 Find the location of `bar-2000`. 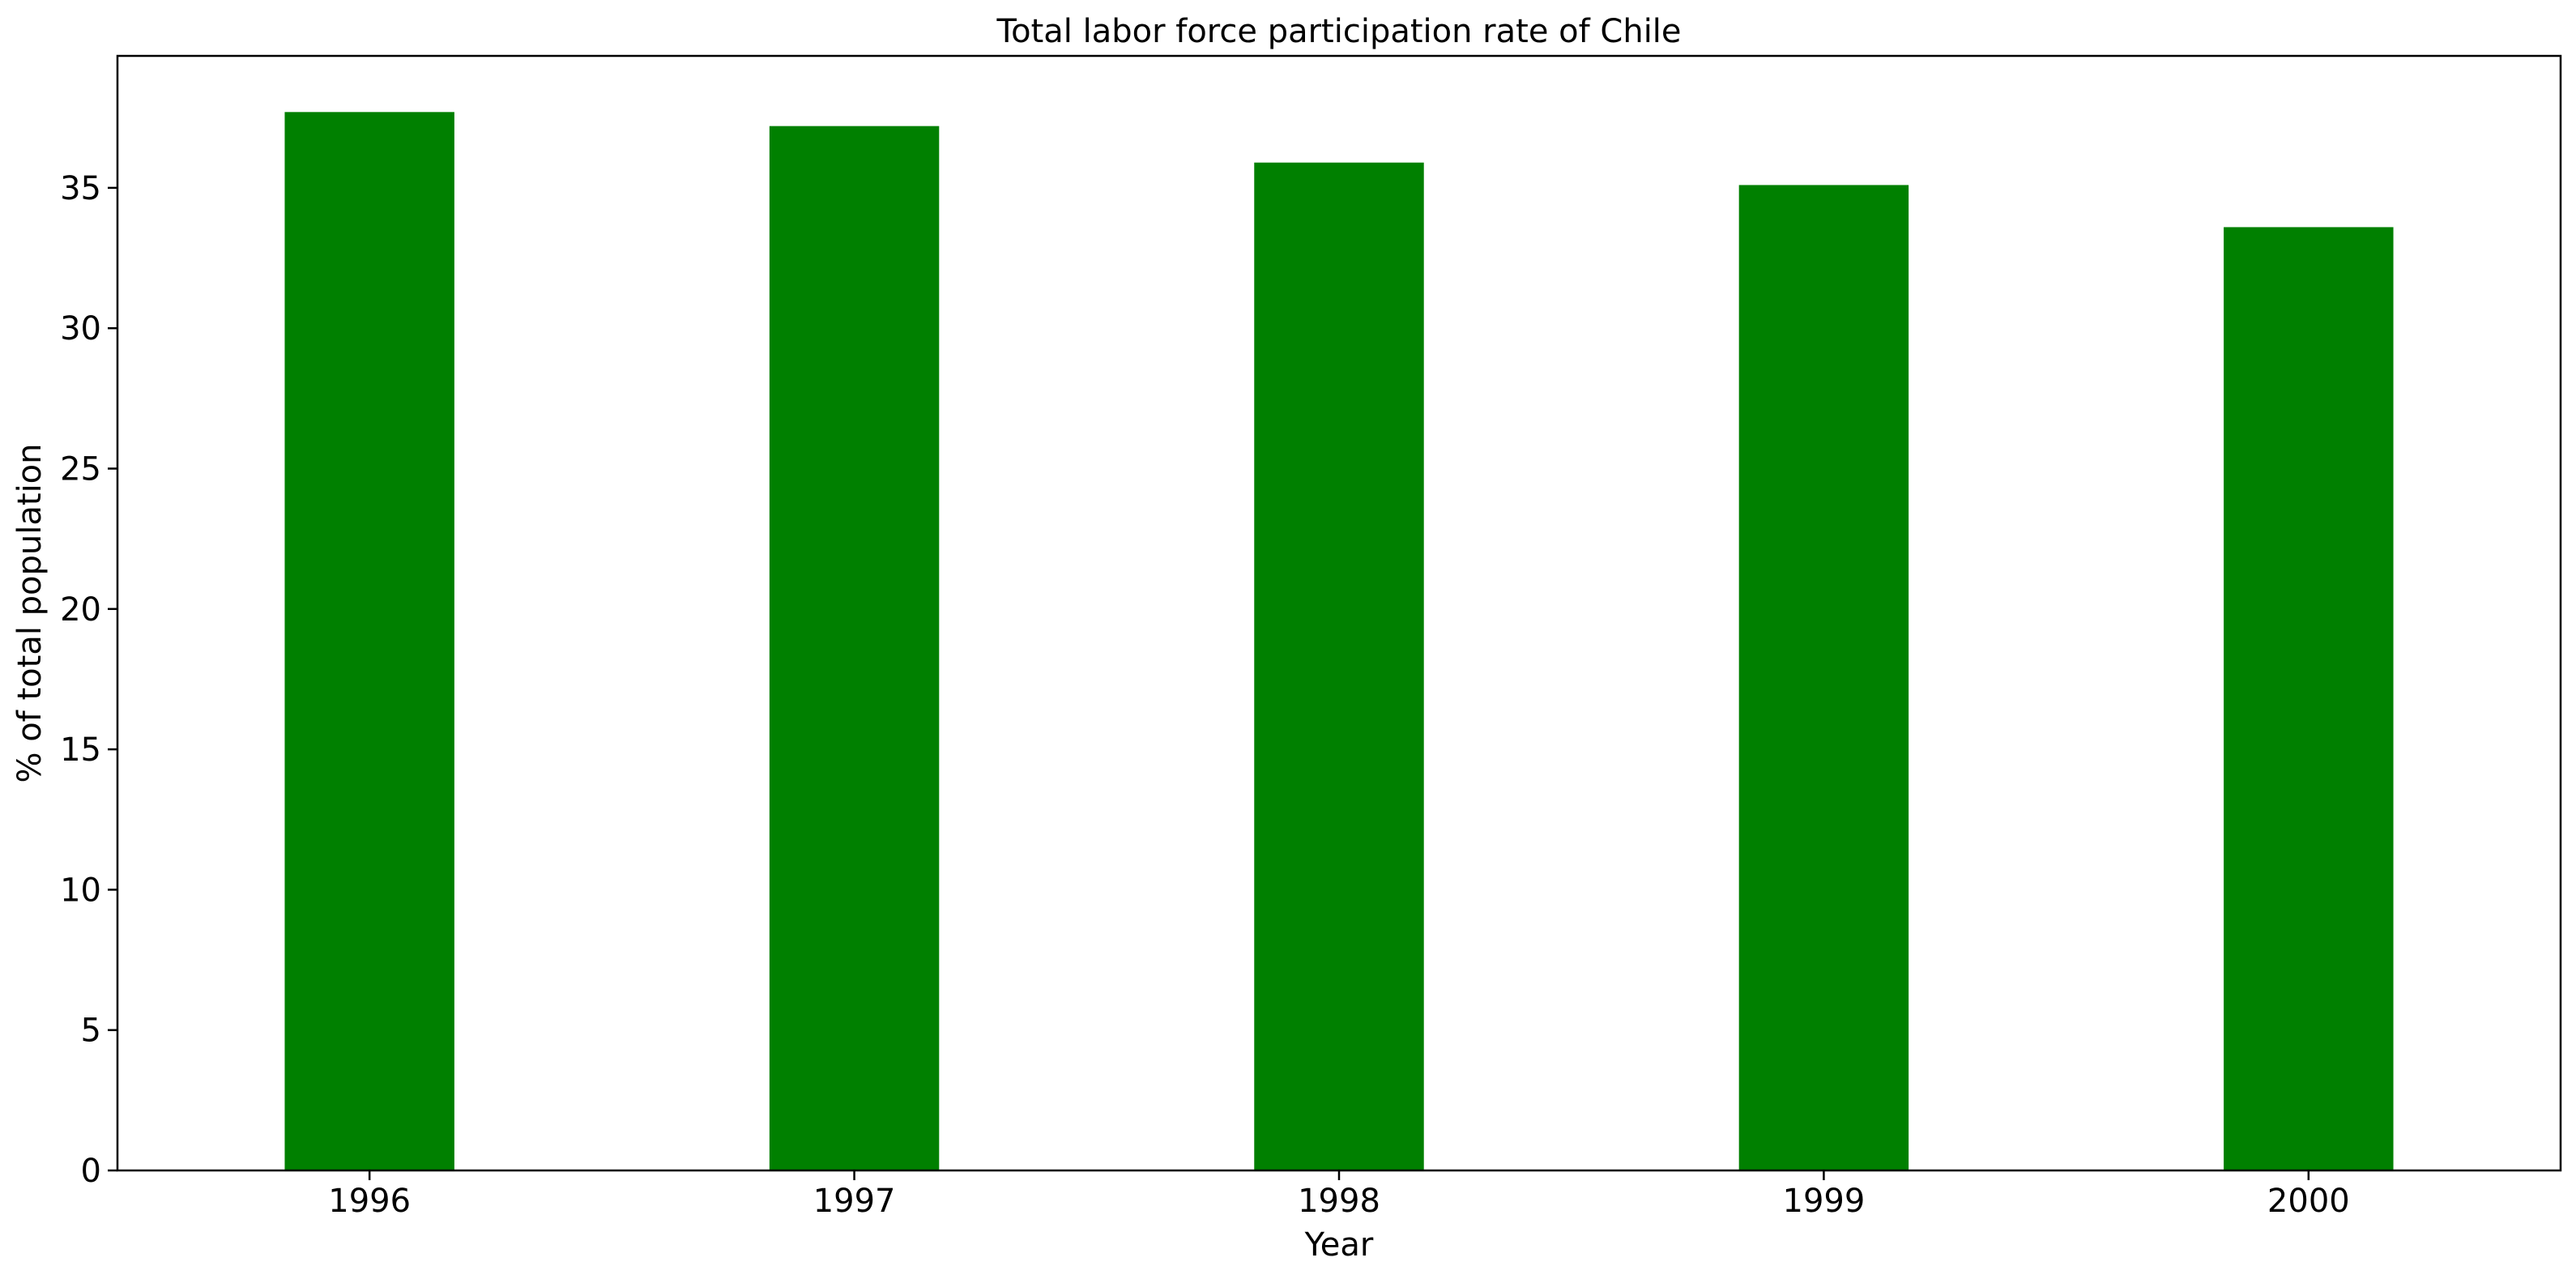

bar-2000 is located at coordinates (2309, 699).